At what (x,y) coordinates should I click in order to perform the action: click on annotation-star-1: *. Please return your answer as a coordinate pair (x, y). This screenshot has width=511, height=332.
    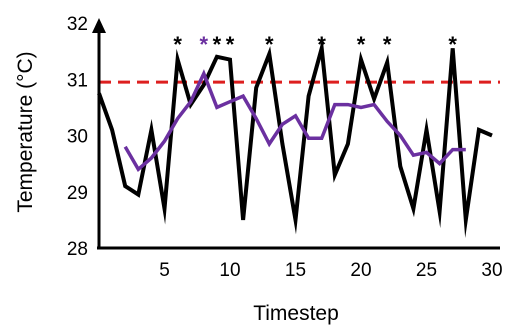
    Looking at the image, I should click on (177, 44).